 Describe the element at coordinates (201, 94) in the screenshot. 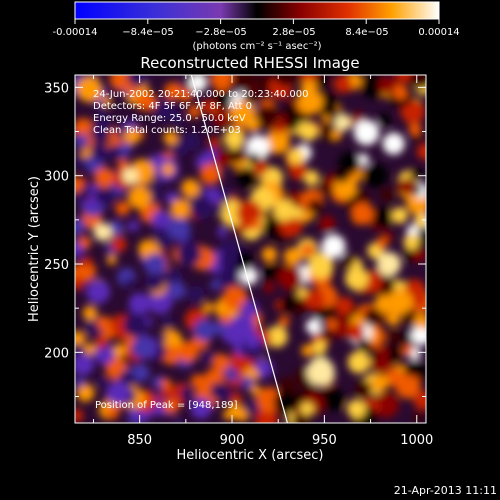

I see `info-time-range: 24-Jun-2002 20:21:40.000 to 20:23:40.000` at that location.